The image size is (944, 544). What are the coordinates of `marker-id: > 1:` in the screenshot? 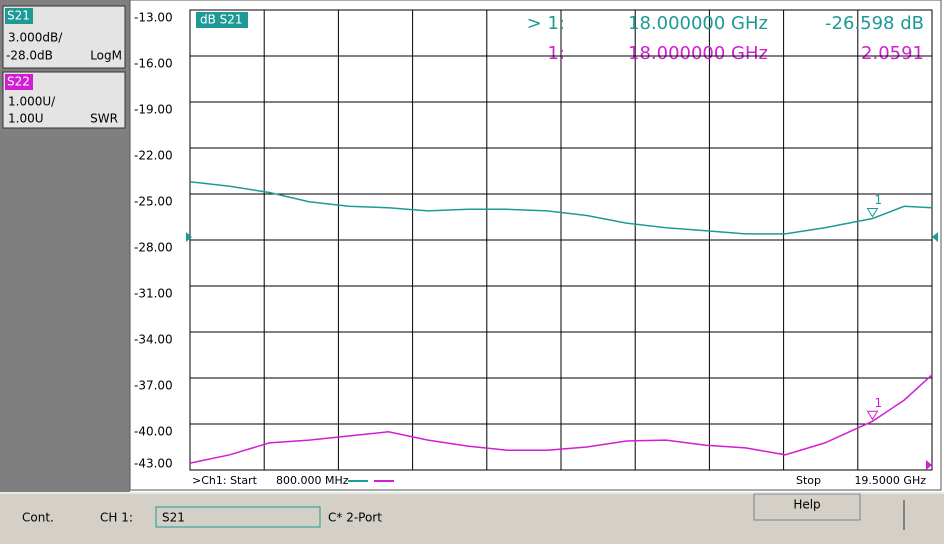 It's located at (546, 23).